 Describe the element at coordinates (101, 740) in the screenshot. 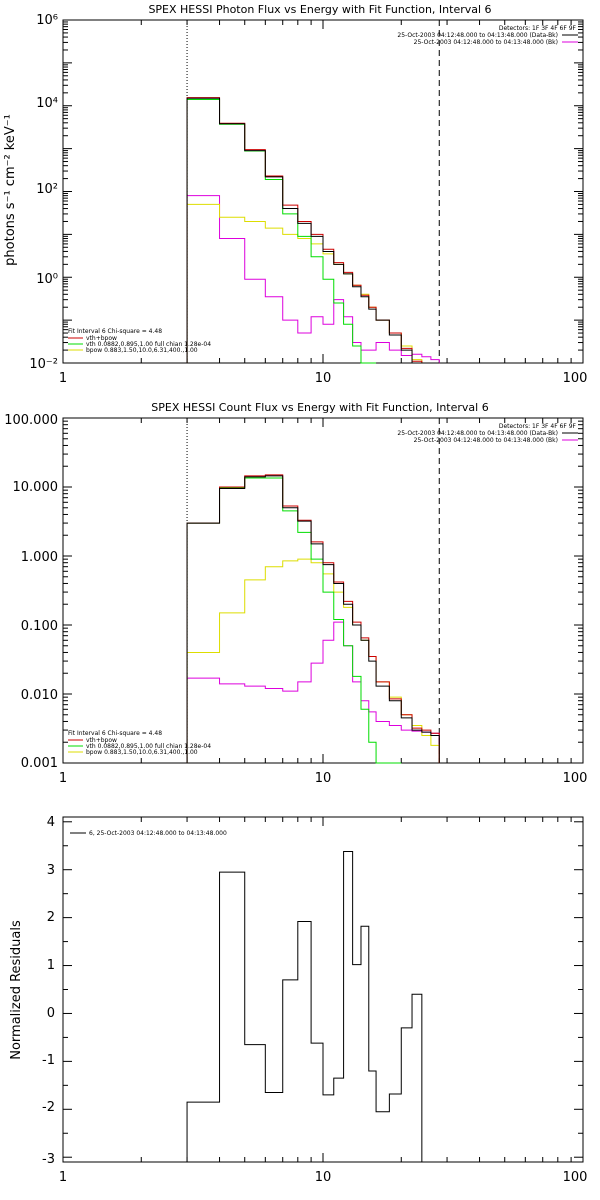

I see `panel2-fit-info-2: vth+bpow` at that location.